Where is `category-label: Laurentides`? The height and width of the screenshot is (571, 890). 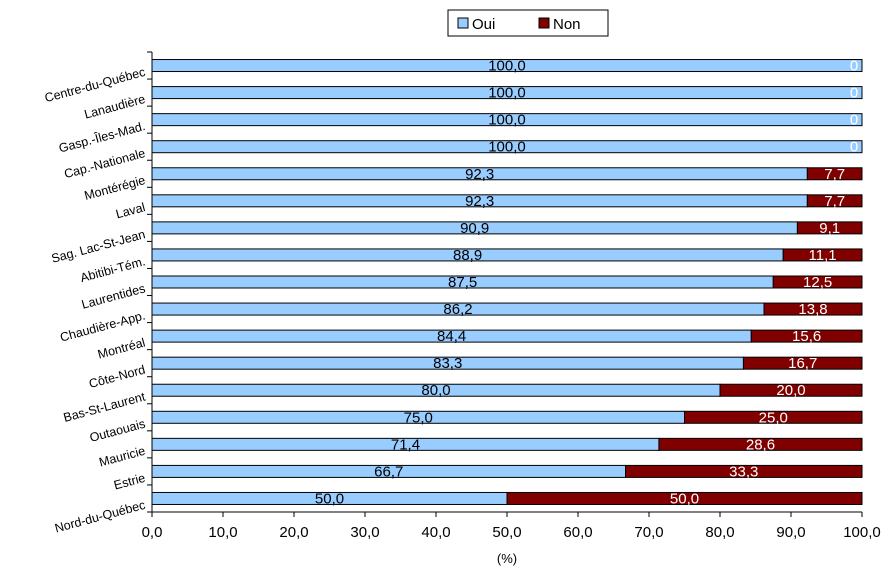 category-label: Laurentides is located at coordinates (113, 296).